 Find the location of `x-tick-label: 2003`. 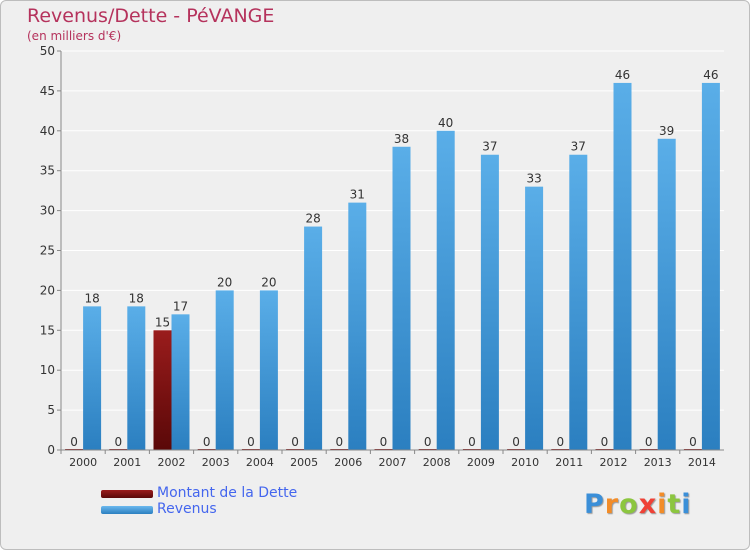

x-tick-label: 2003 is located at coordinates (216, 462).